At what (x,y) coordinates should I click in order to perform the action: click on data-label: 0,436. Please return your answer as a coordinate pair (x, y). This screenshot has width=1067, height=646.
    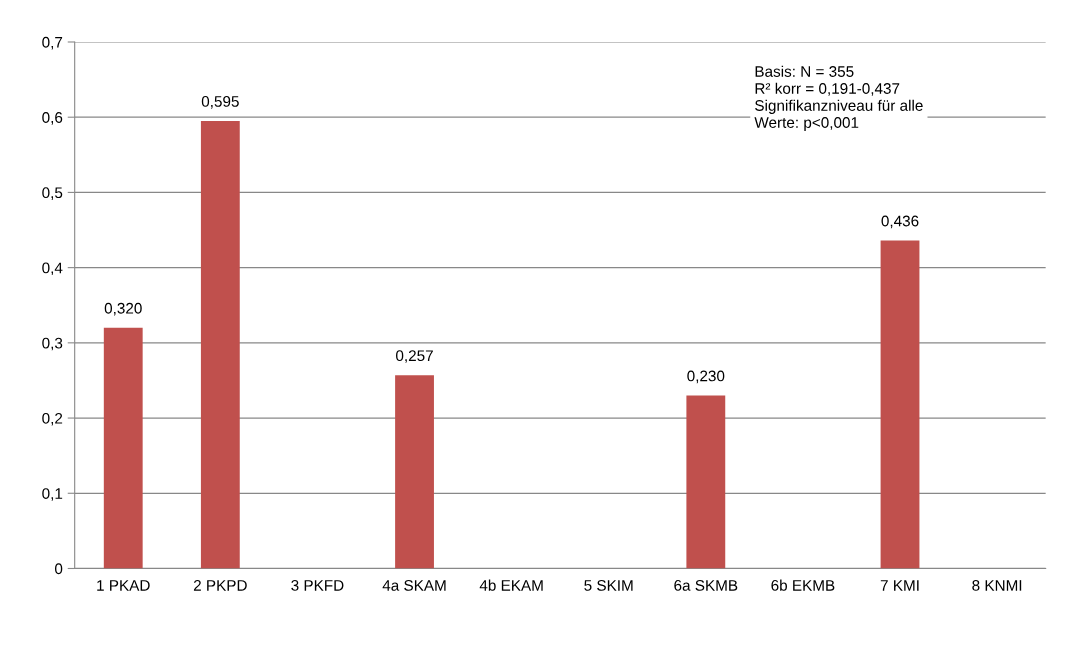
    Looking at the image, I should click on (900, 222).